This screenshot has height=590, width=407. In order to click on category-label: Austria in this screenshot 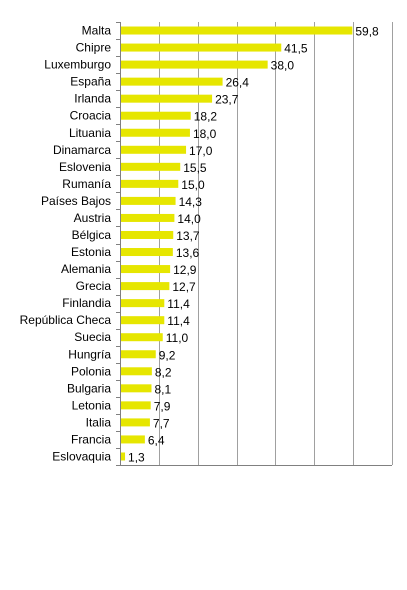, I will do `click(93, 218)`.